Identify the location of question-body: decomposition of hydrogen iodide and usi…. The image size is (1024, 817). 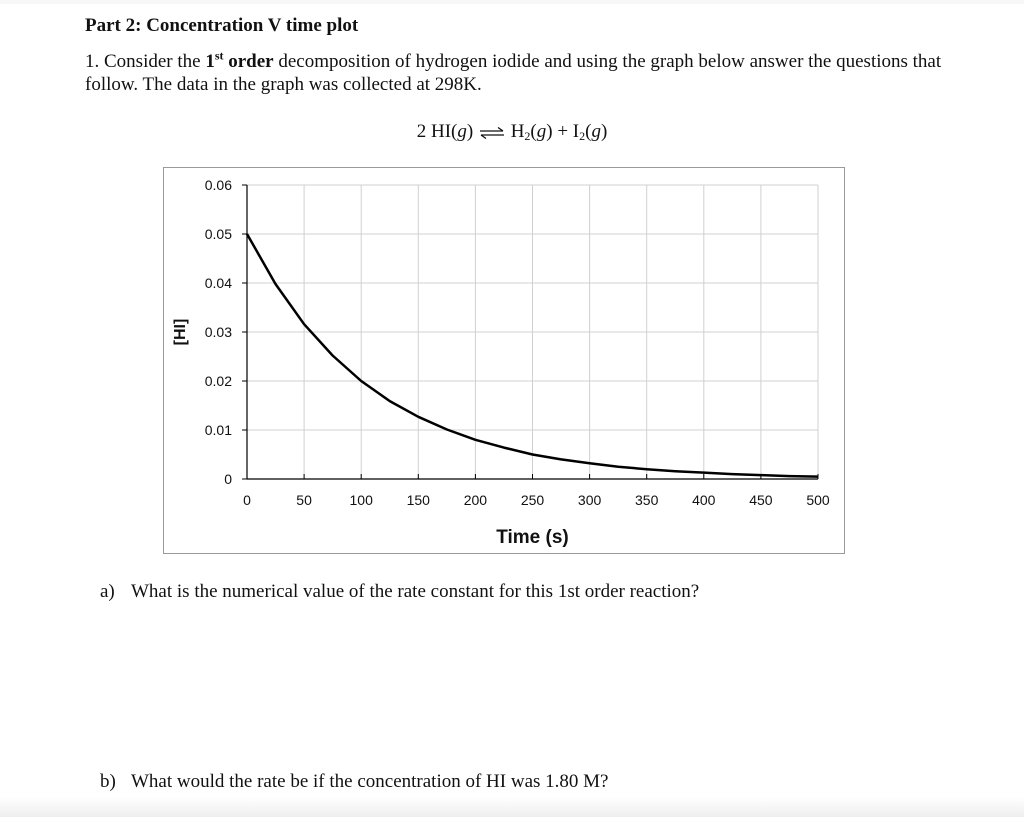
(513, 73).